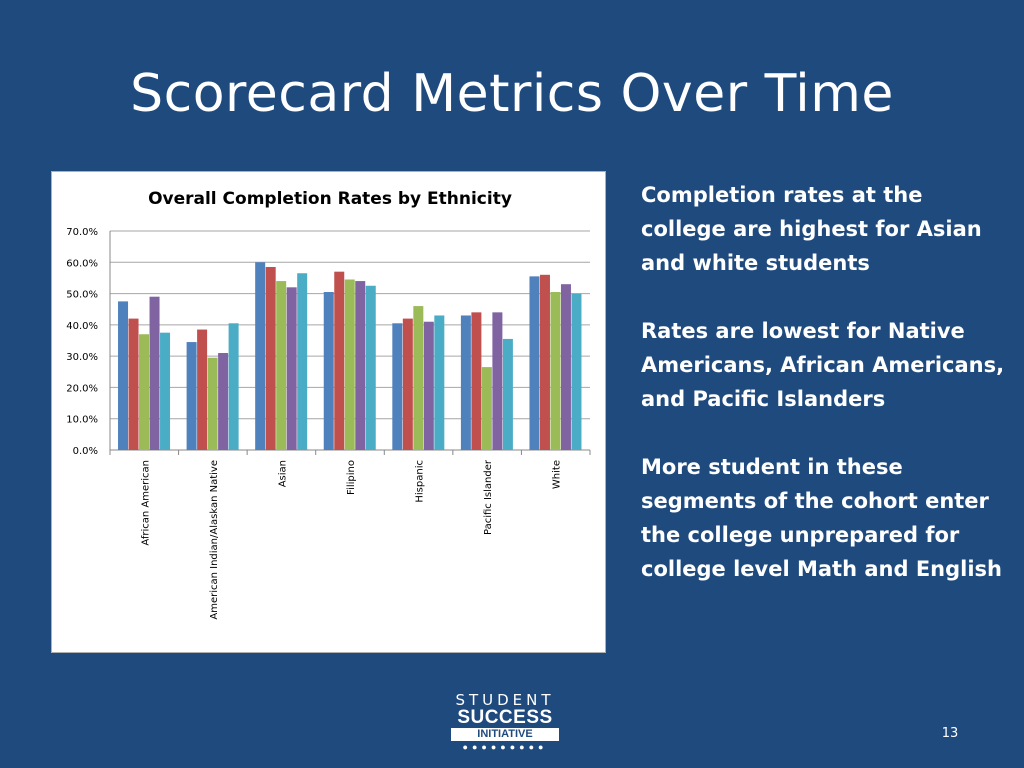 The height and width of the screenshot is (768, 1024). What do you see at coordinates (330, 199) in the screenshot?
I see `chart-title: Overall Completion Rates by Ethnicity` at bounding box center [330, 199].